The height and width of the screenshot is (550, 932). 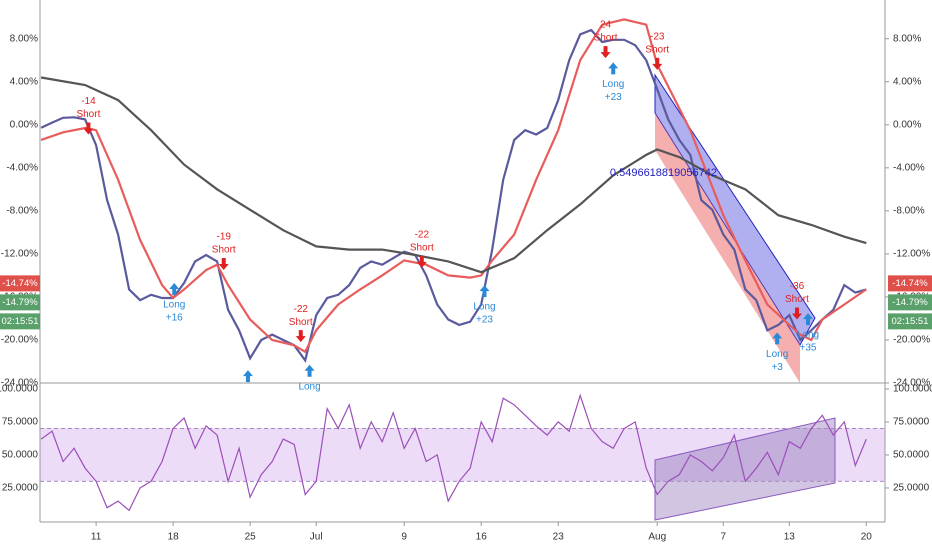 I want to click on signal-label: 24, so click(x=606, y=25).